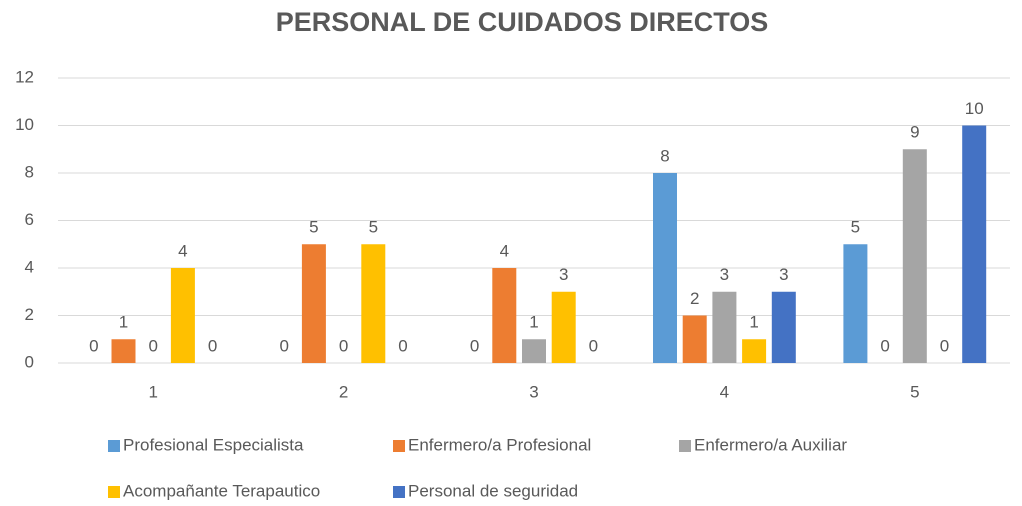 This screenshot has height=506, width=1022. Describe the element at coordinates (914, 132) in the screenshot. I see `data-label: 9` at that location.